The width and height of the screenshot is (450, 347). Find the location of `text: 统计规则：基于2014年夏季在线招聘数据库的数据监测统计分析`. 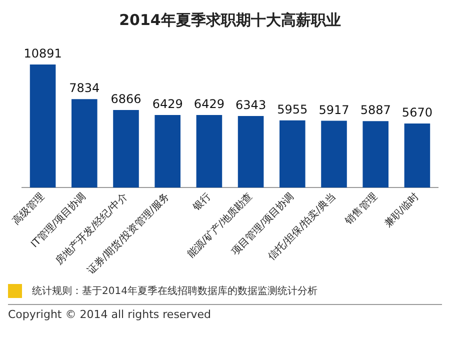

text: 统计规则：基于2014年夏季在线招聘数据库的数据监测统计分析 is located at coordinates (175, 291).